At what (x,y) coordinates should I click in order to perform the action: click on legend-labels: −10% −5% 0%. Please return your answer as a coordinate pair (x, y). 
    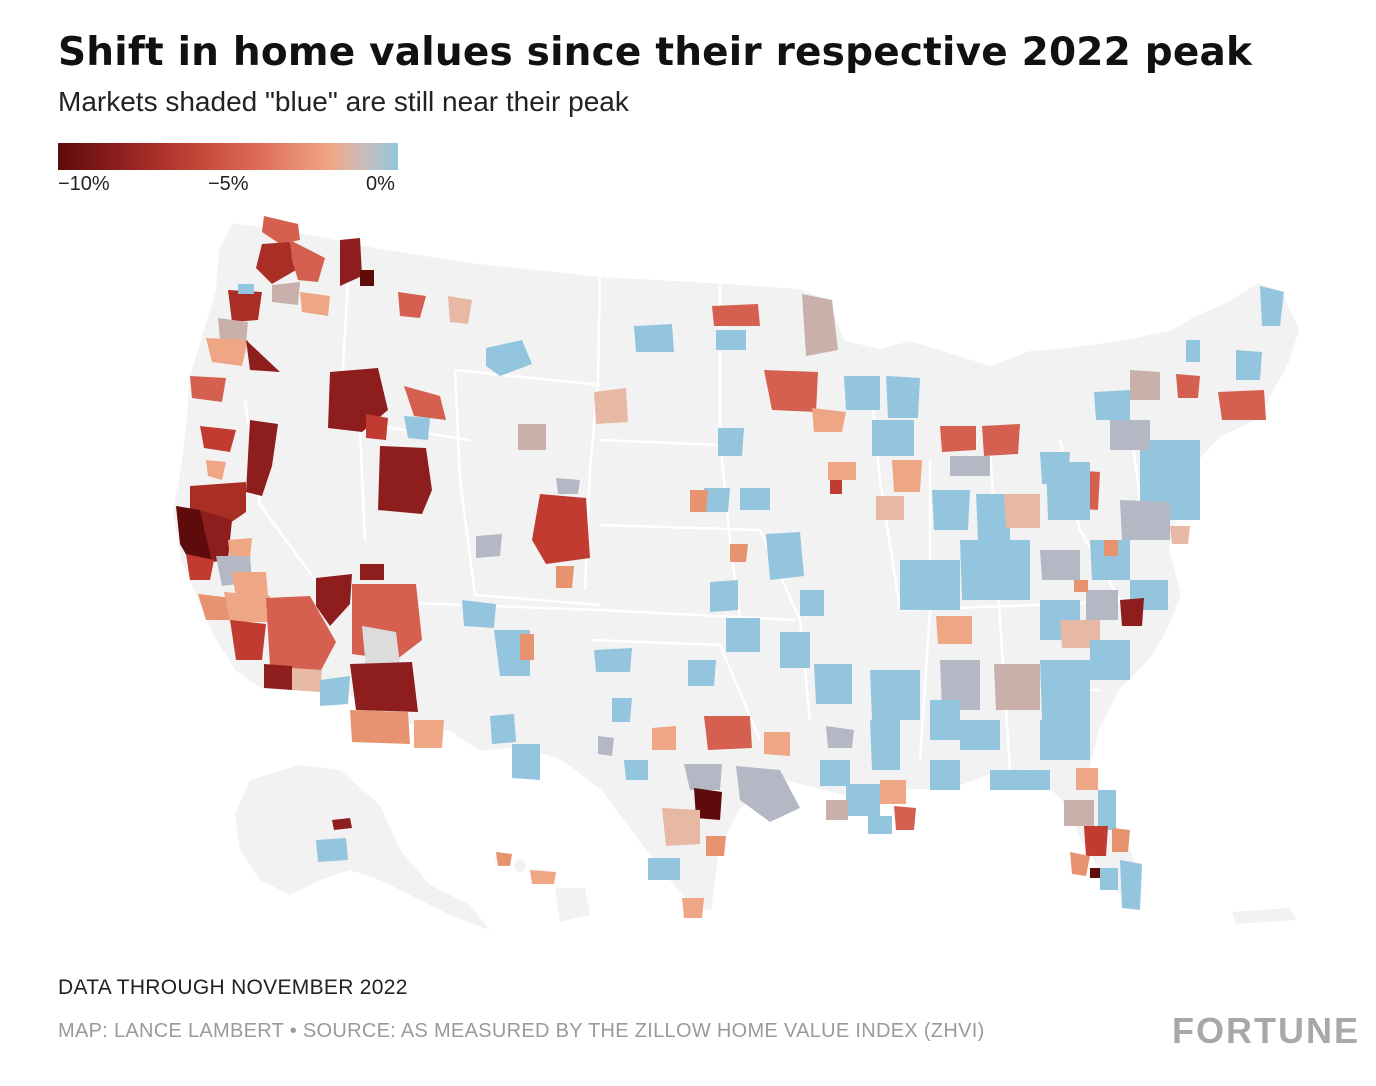
    Looking at the image, I should click on (228, 185).